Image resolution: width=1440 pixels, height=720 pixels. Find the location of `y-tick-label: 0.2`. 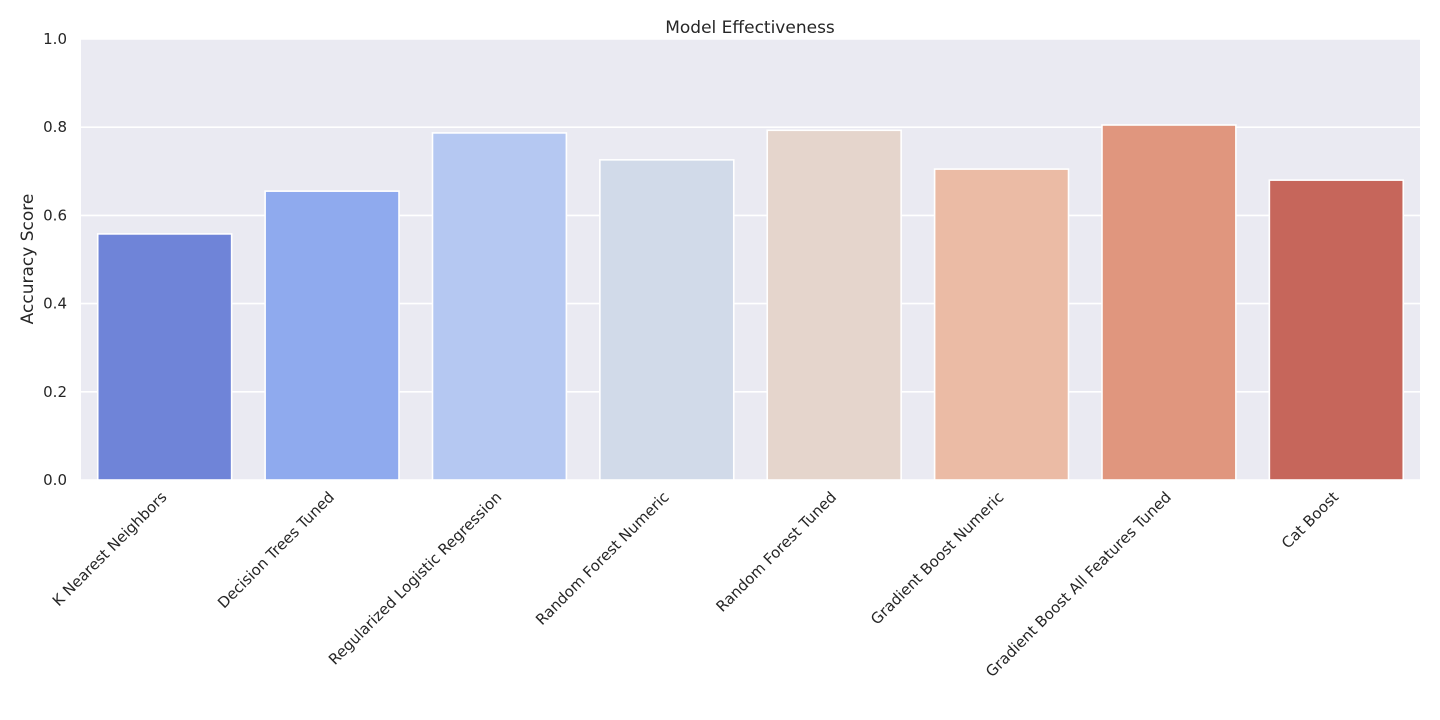

y-tick-label: 0.2 is located at coordinates (55, 392).